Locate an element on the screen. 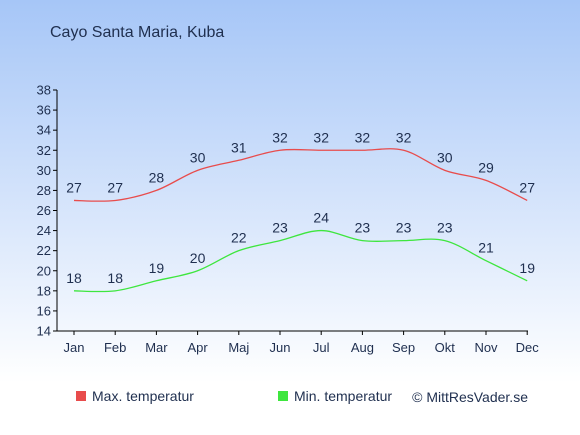  x-tick-label: Aug is located at coordinates (362, 347).